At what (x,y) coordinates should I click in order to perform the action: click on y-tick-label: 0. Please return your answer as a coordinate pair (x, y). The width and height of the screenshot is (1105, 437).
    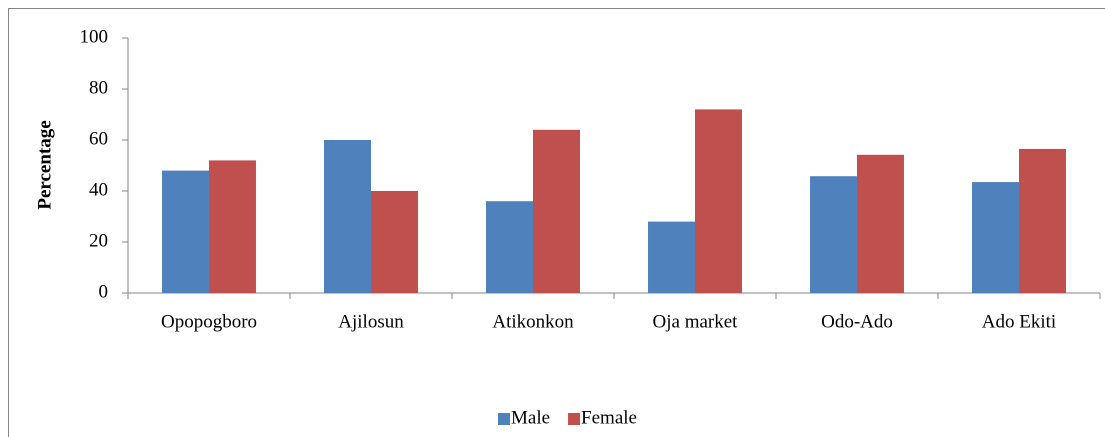
    Looking at the image, I should click on (104, 291).